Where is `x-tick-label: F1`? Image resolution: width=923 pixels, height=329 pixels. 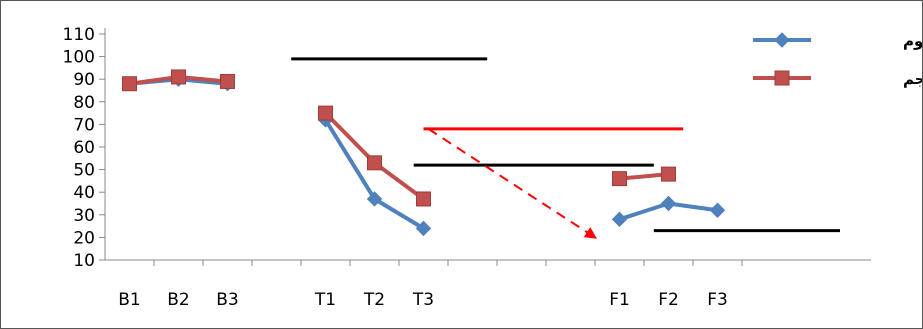
x-tick-label: F1 is located at coordinates (619, 300).